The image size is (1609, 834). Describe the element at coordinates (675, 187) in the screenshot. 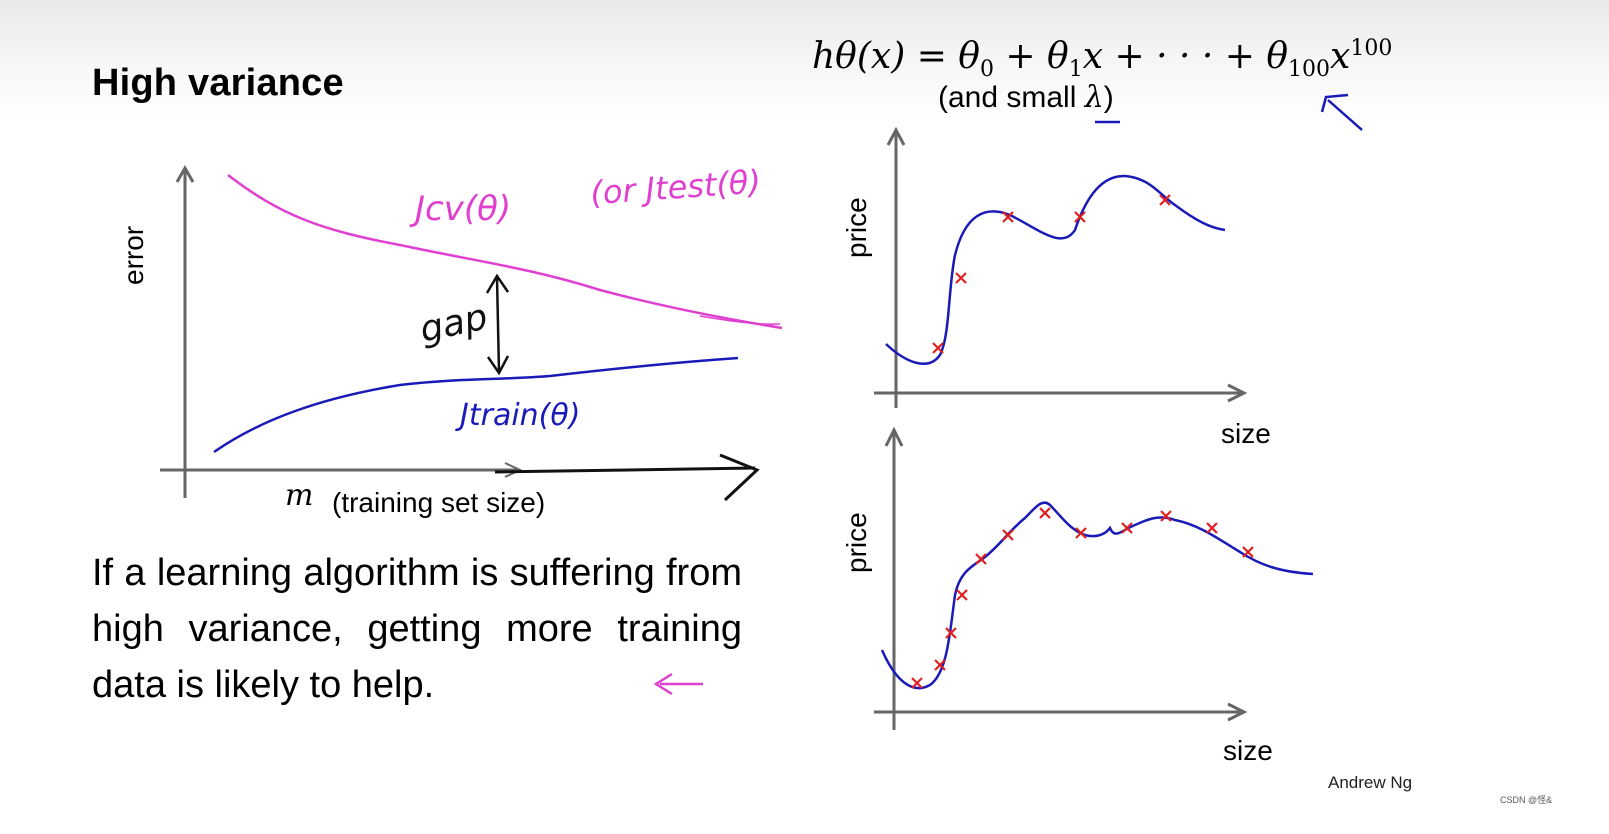

I see `test-label: (or Jtest(θ)` at that location.